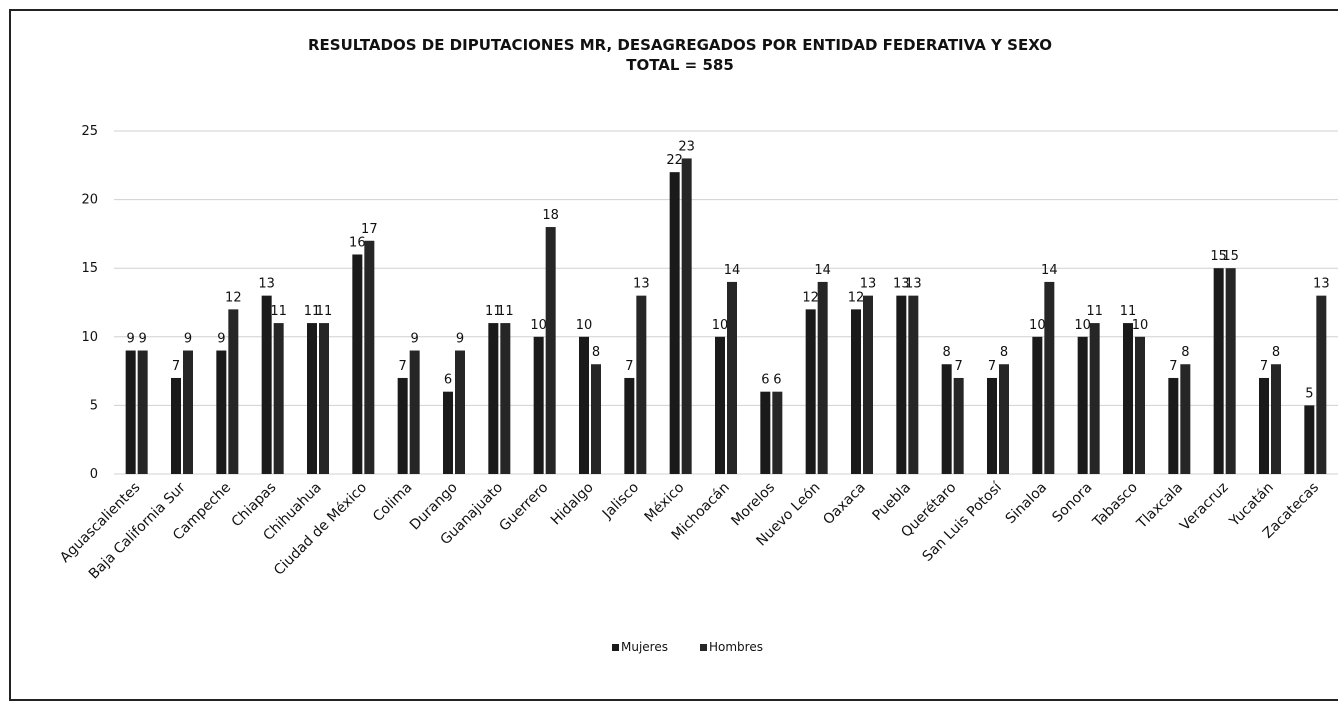 The width and height of the screenshot is (1338, 715). What do you see at coordinates (94, 405) in the screenshot?
I see `y-tick-label: 5` at bounding box center [94, 405].